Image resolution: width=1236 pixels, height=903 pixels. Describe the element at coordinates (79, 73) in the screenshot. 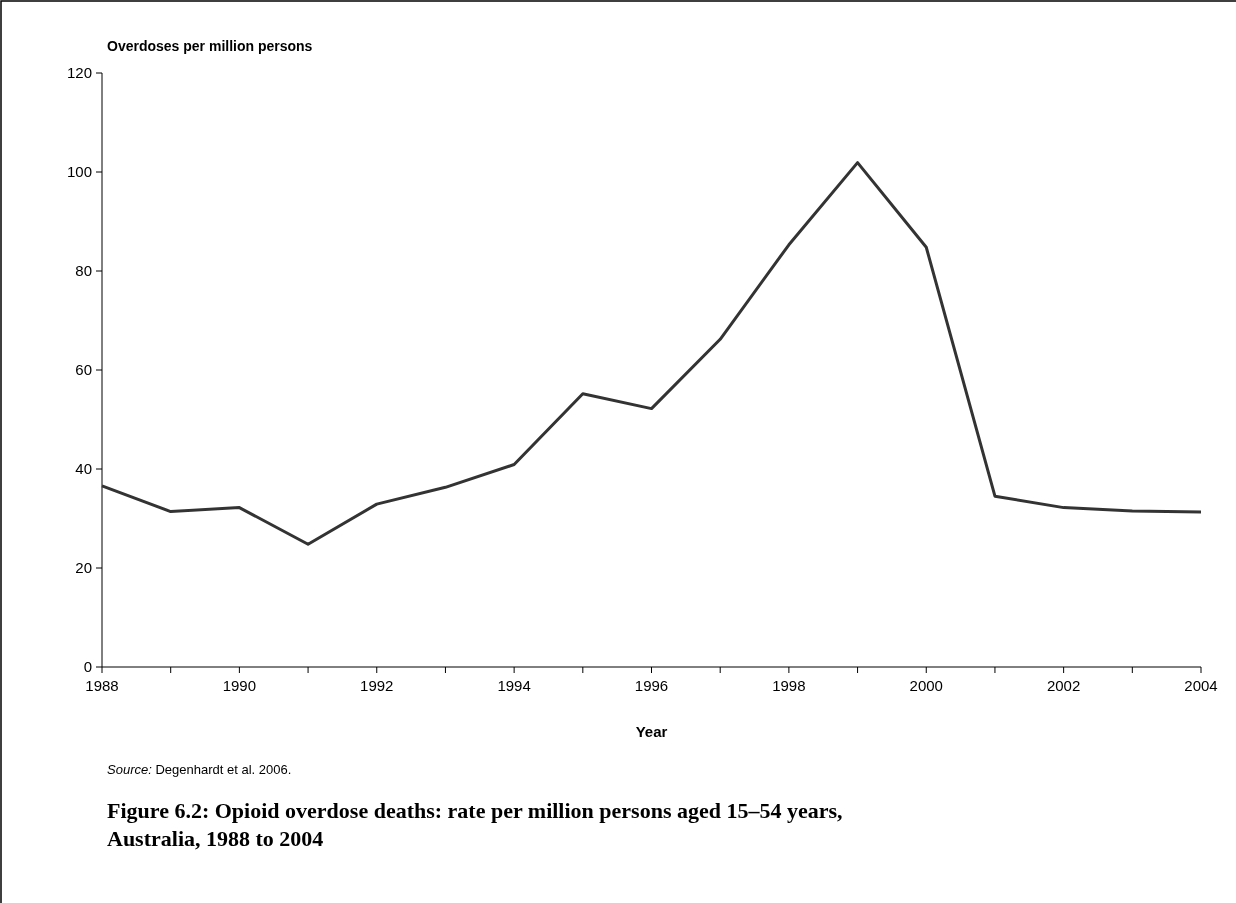

I see `y-tick-label: 120` at that location.